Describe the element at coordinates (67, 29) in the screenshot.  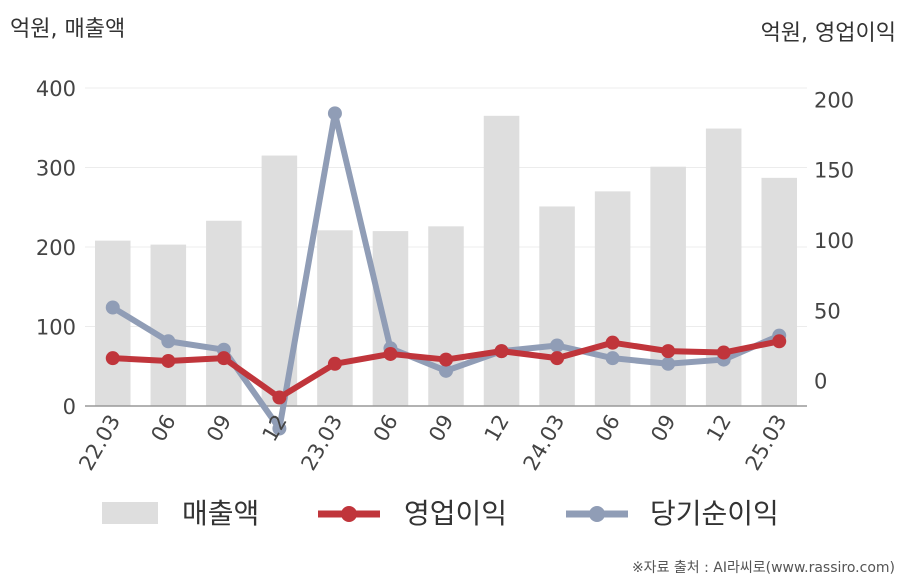
I see `left-axis-unit-label: 억원, 매출액` at that location.